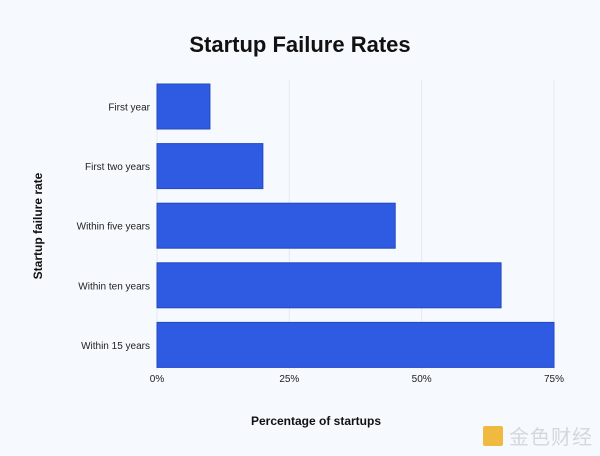  Describe the element at coordinates (422, 379) in the screenshot. I see `x-tick-label: 50%` at that location.